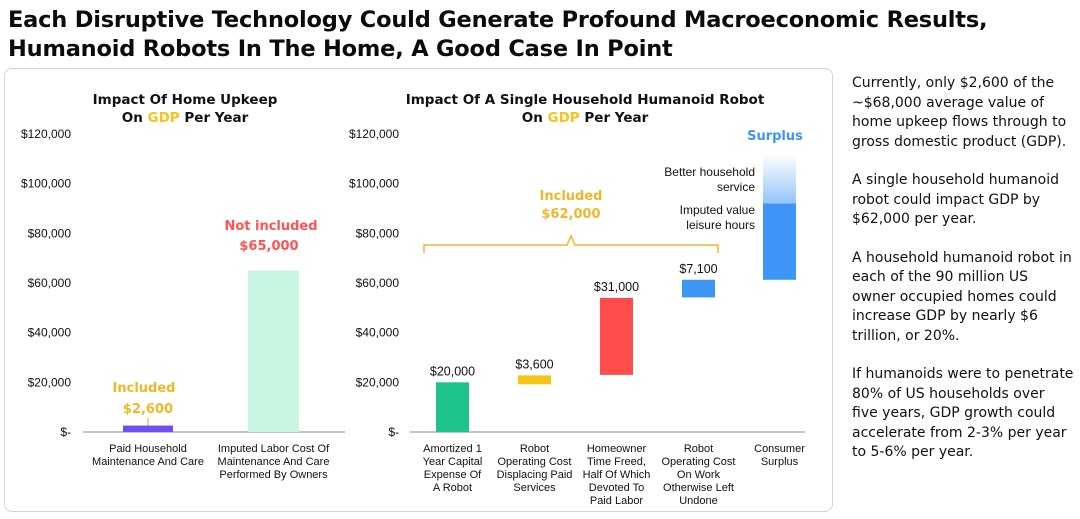  Describe the element at coordinates (775, 136) in the screenshot. I see `surplus-label: Surplus` at that location.